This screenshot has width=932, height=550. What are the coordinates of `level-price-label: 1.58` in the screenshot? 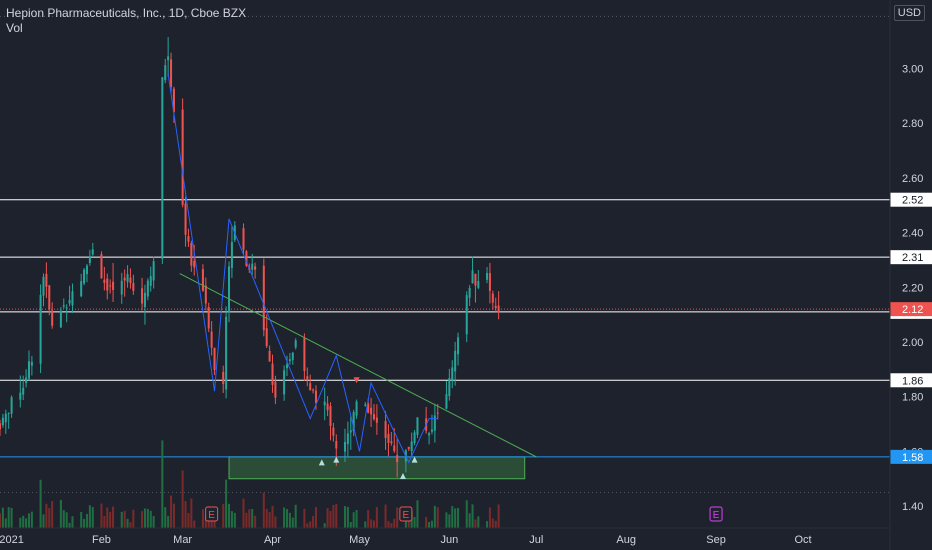 It's located at (911, 456).